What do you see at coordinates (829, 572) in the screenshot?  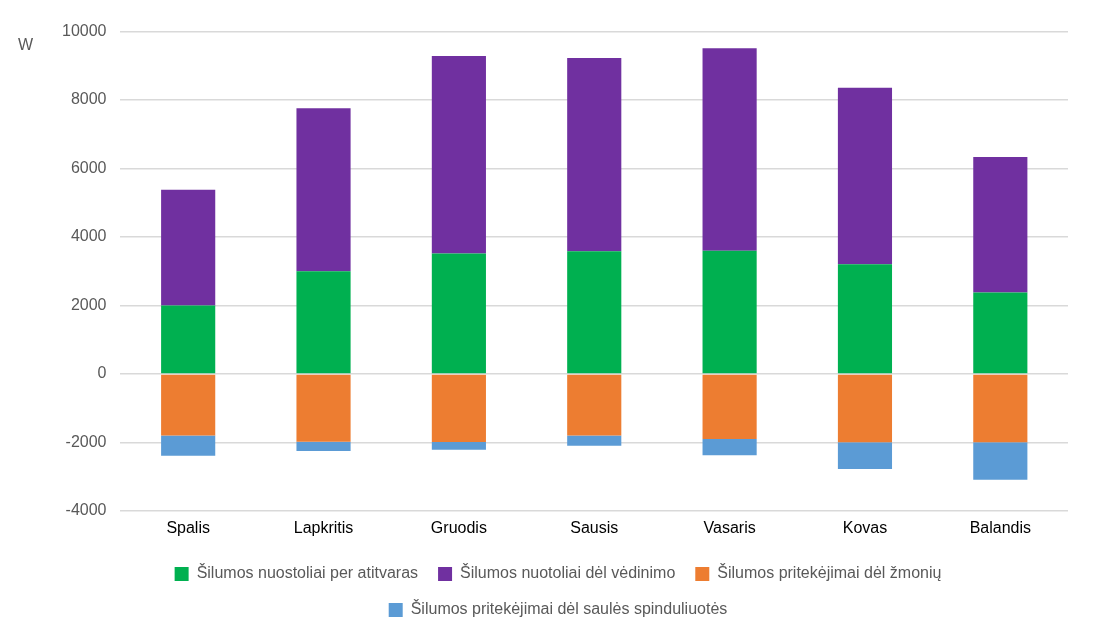 I see `legend-label: Šilumos pritekėjimai dėl žmonių` at bounding box center [829, 572].